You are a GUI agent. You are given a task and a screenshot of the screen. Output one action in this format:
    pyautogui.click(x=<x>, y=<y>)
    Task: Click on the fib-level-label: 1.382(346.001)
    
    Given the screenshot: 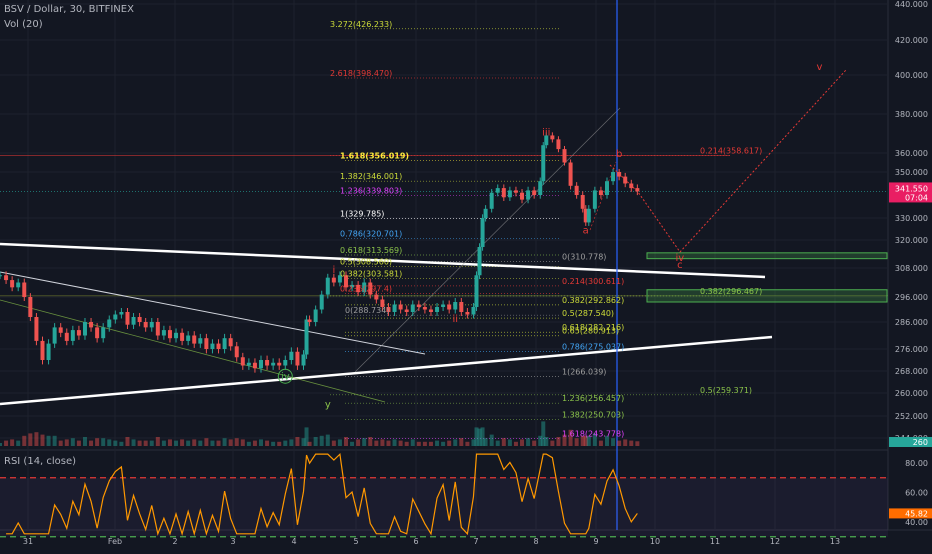 What is the action you would take?
    pyautogui.click(x=371, y=176)
    